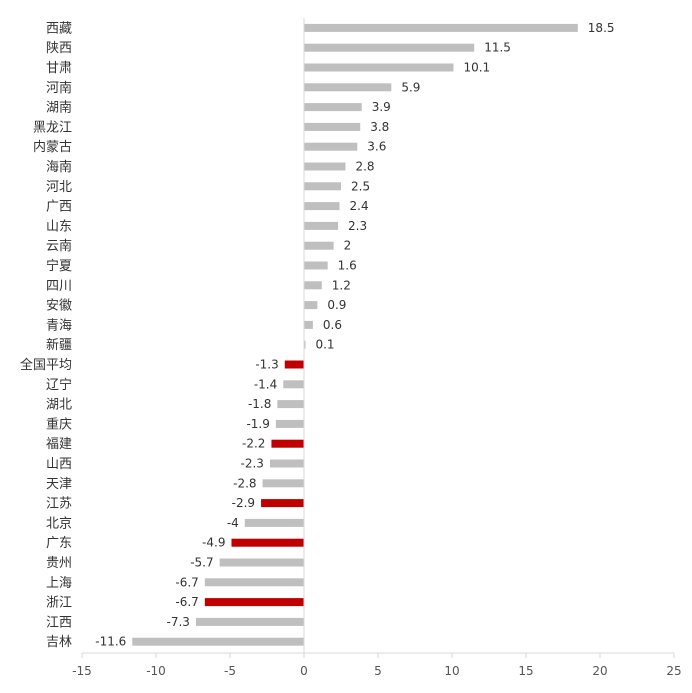 The height and width of the screenshot is (693, 692). I want to click on value-label: 3.6, so click(376, 147).